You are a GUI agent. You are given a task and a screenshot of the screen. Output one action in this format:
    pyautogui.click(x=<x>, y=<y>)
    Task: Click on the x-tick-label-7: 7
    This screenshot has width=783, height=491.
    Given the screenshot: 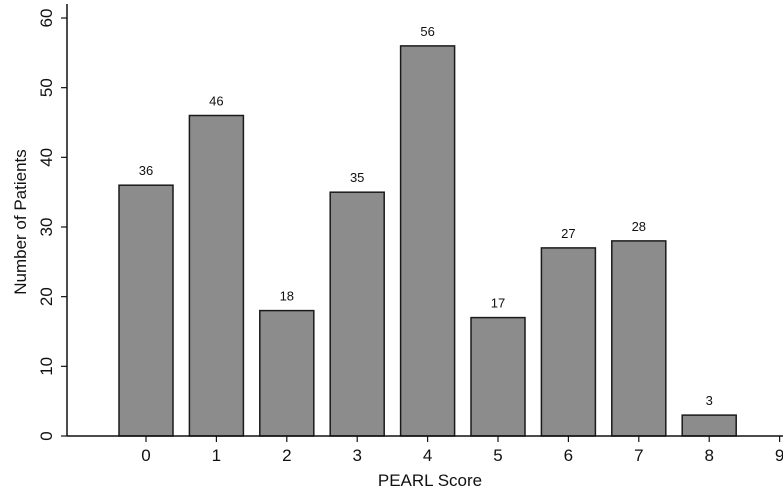 What is the action you would take?
    pyautogui.click(x=638, y=455)
    